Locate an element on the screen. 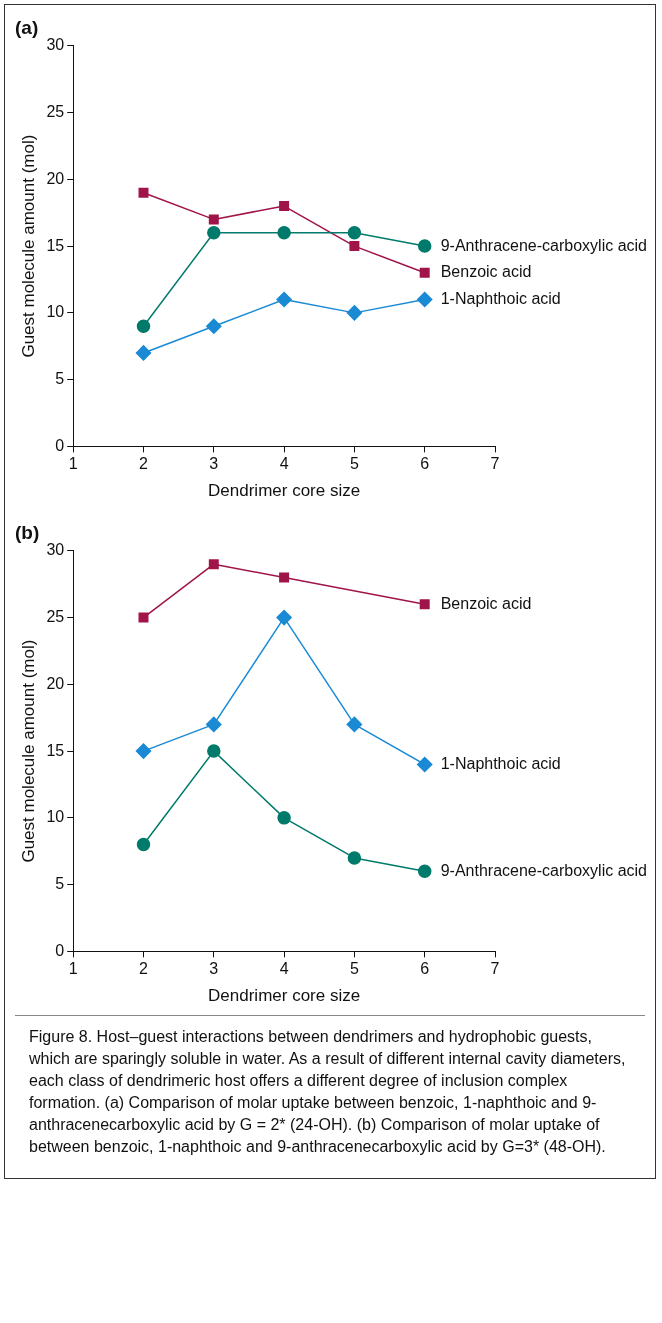 The image size is (662, 1323). caption: Figure 8. Host–guest interactions between dendrimers and hydrophobic guests, which are sparingly soluble in water. As a result of different internal cavity diameters, each class of dendrimeric host offers a different degree of inclusion complex formation. (a) Comparison of molar uptake between benzoic, 1-naphthoic and 9-anthracenecarboxylic acid by G = 2* (24-OH). (b) Comparison of molar uptake of between benzoic, 1-naphthoic and 9-anthracenecarboxylic acid by G=3* (48-OH). is located at coordinates (330, 1096).